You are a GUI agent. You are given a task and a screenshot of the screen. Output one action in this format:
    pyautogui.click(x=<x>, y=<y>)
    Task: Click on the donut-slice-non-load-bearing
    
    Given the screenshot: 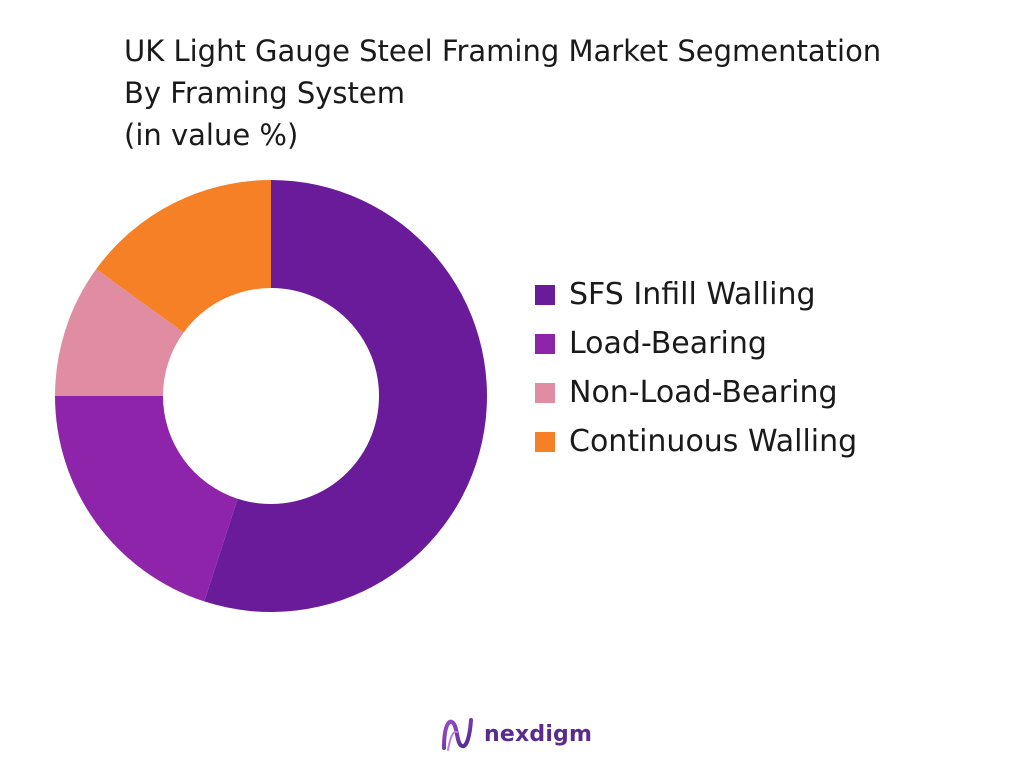 What is the action you would take?
    pyautogui.click(x=119, y=332)
    